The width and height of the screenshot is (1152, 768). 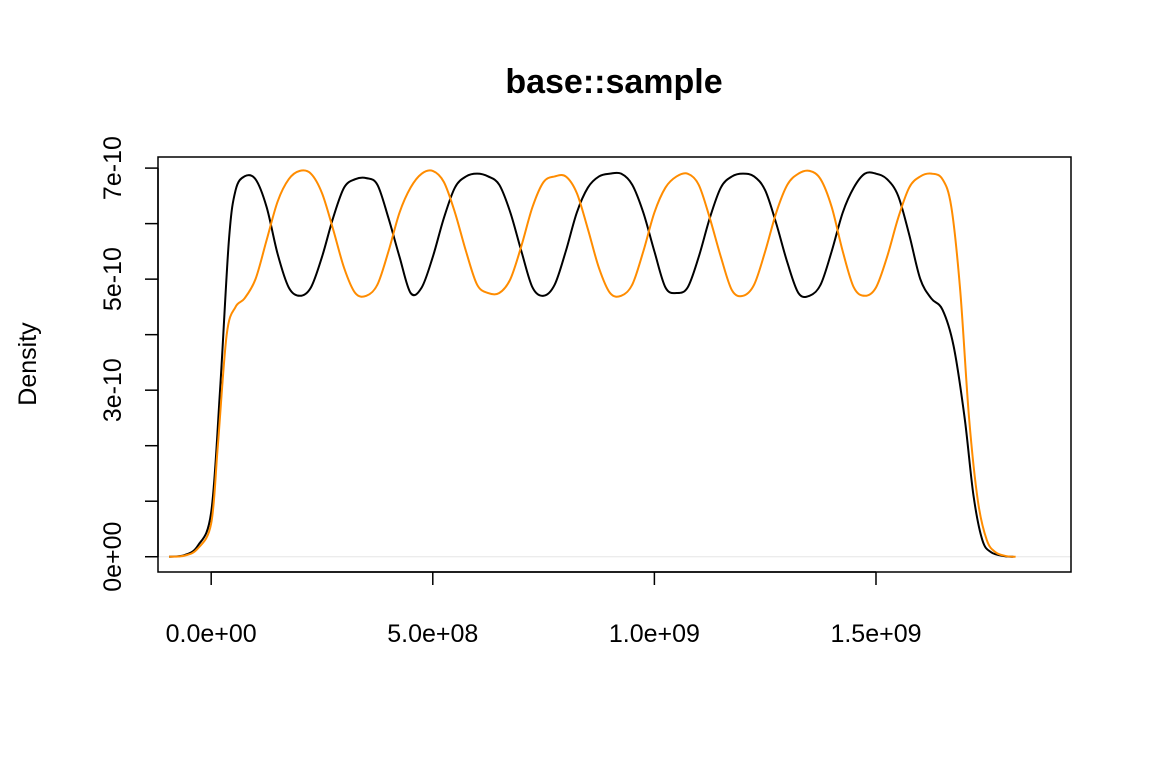 What do you see at coordinates (613, 82) in the screenshot?
I see `chart-title: base::sample` at bounding box center [613, 82].